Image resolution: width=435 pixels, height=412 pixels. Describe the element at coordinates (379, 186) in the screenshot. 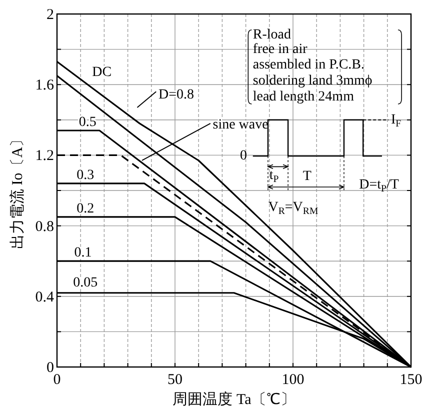

I see `annotation: D=t$_{P}$/T` at that location.